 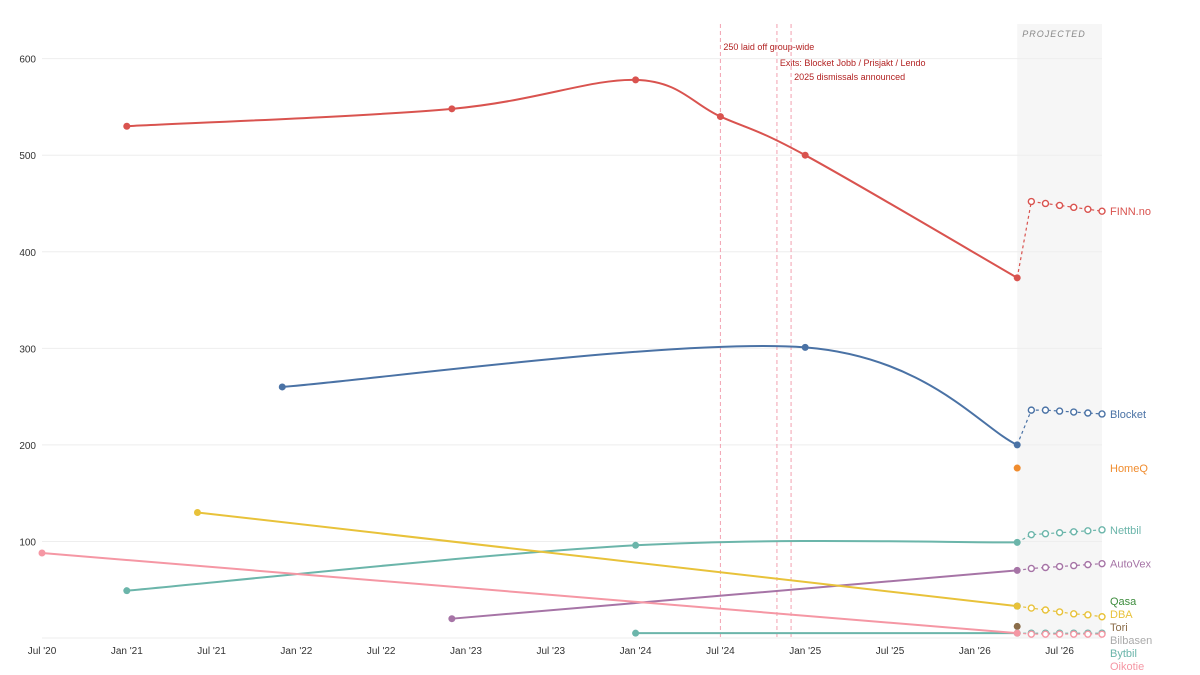 I want to click on series-dba, so click(x=649, y=564).